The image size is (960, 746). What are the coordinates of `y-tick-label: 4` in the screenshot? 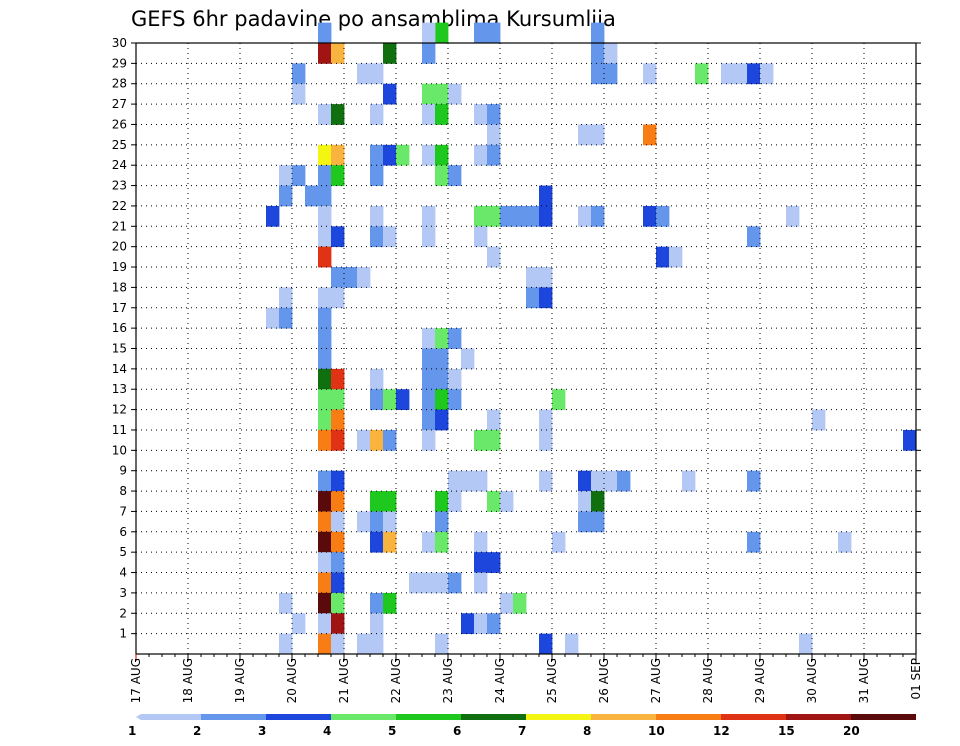 It's located at (123, 573).